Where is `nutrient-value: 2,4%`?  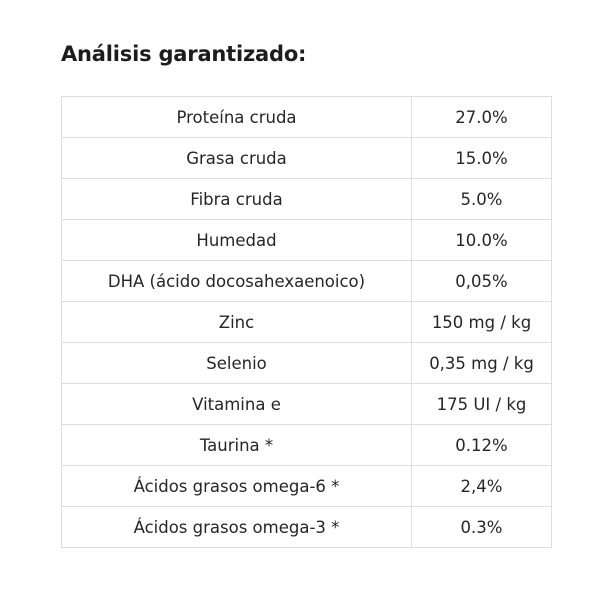 nutrient-value: 2,4% is located at coordinates (481, 486).